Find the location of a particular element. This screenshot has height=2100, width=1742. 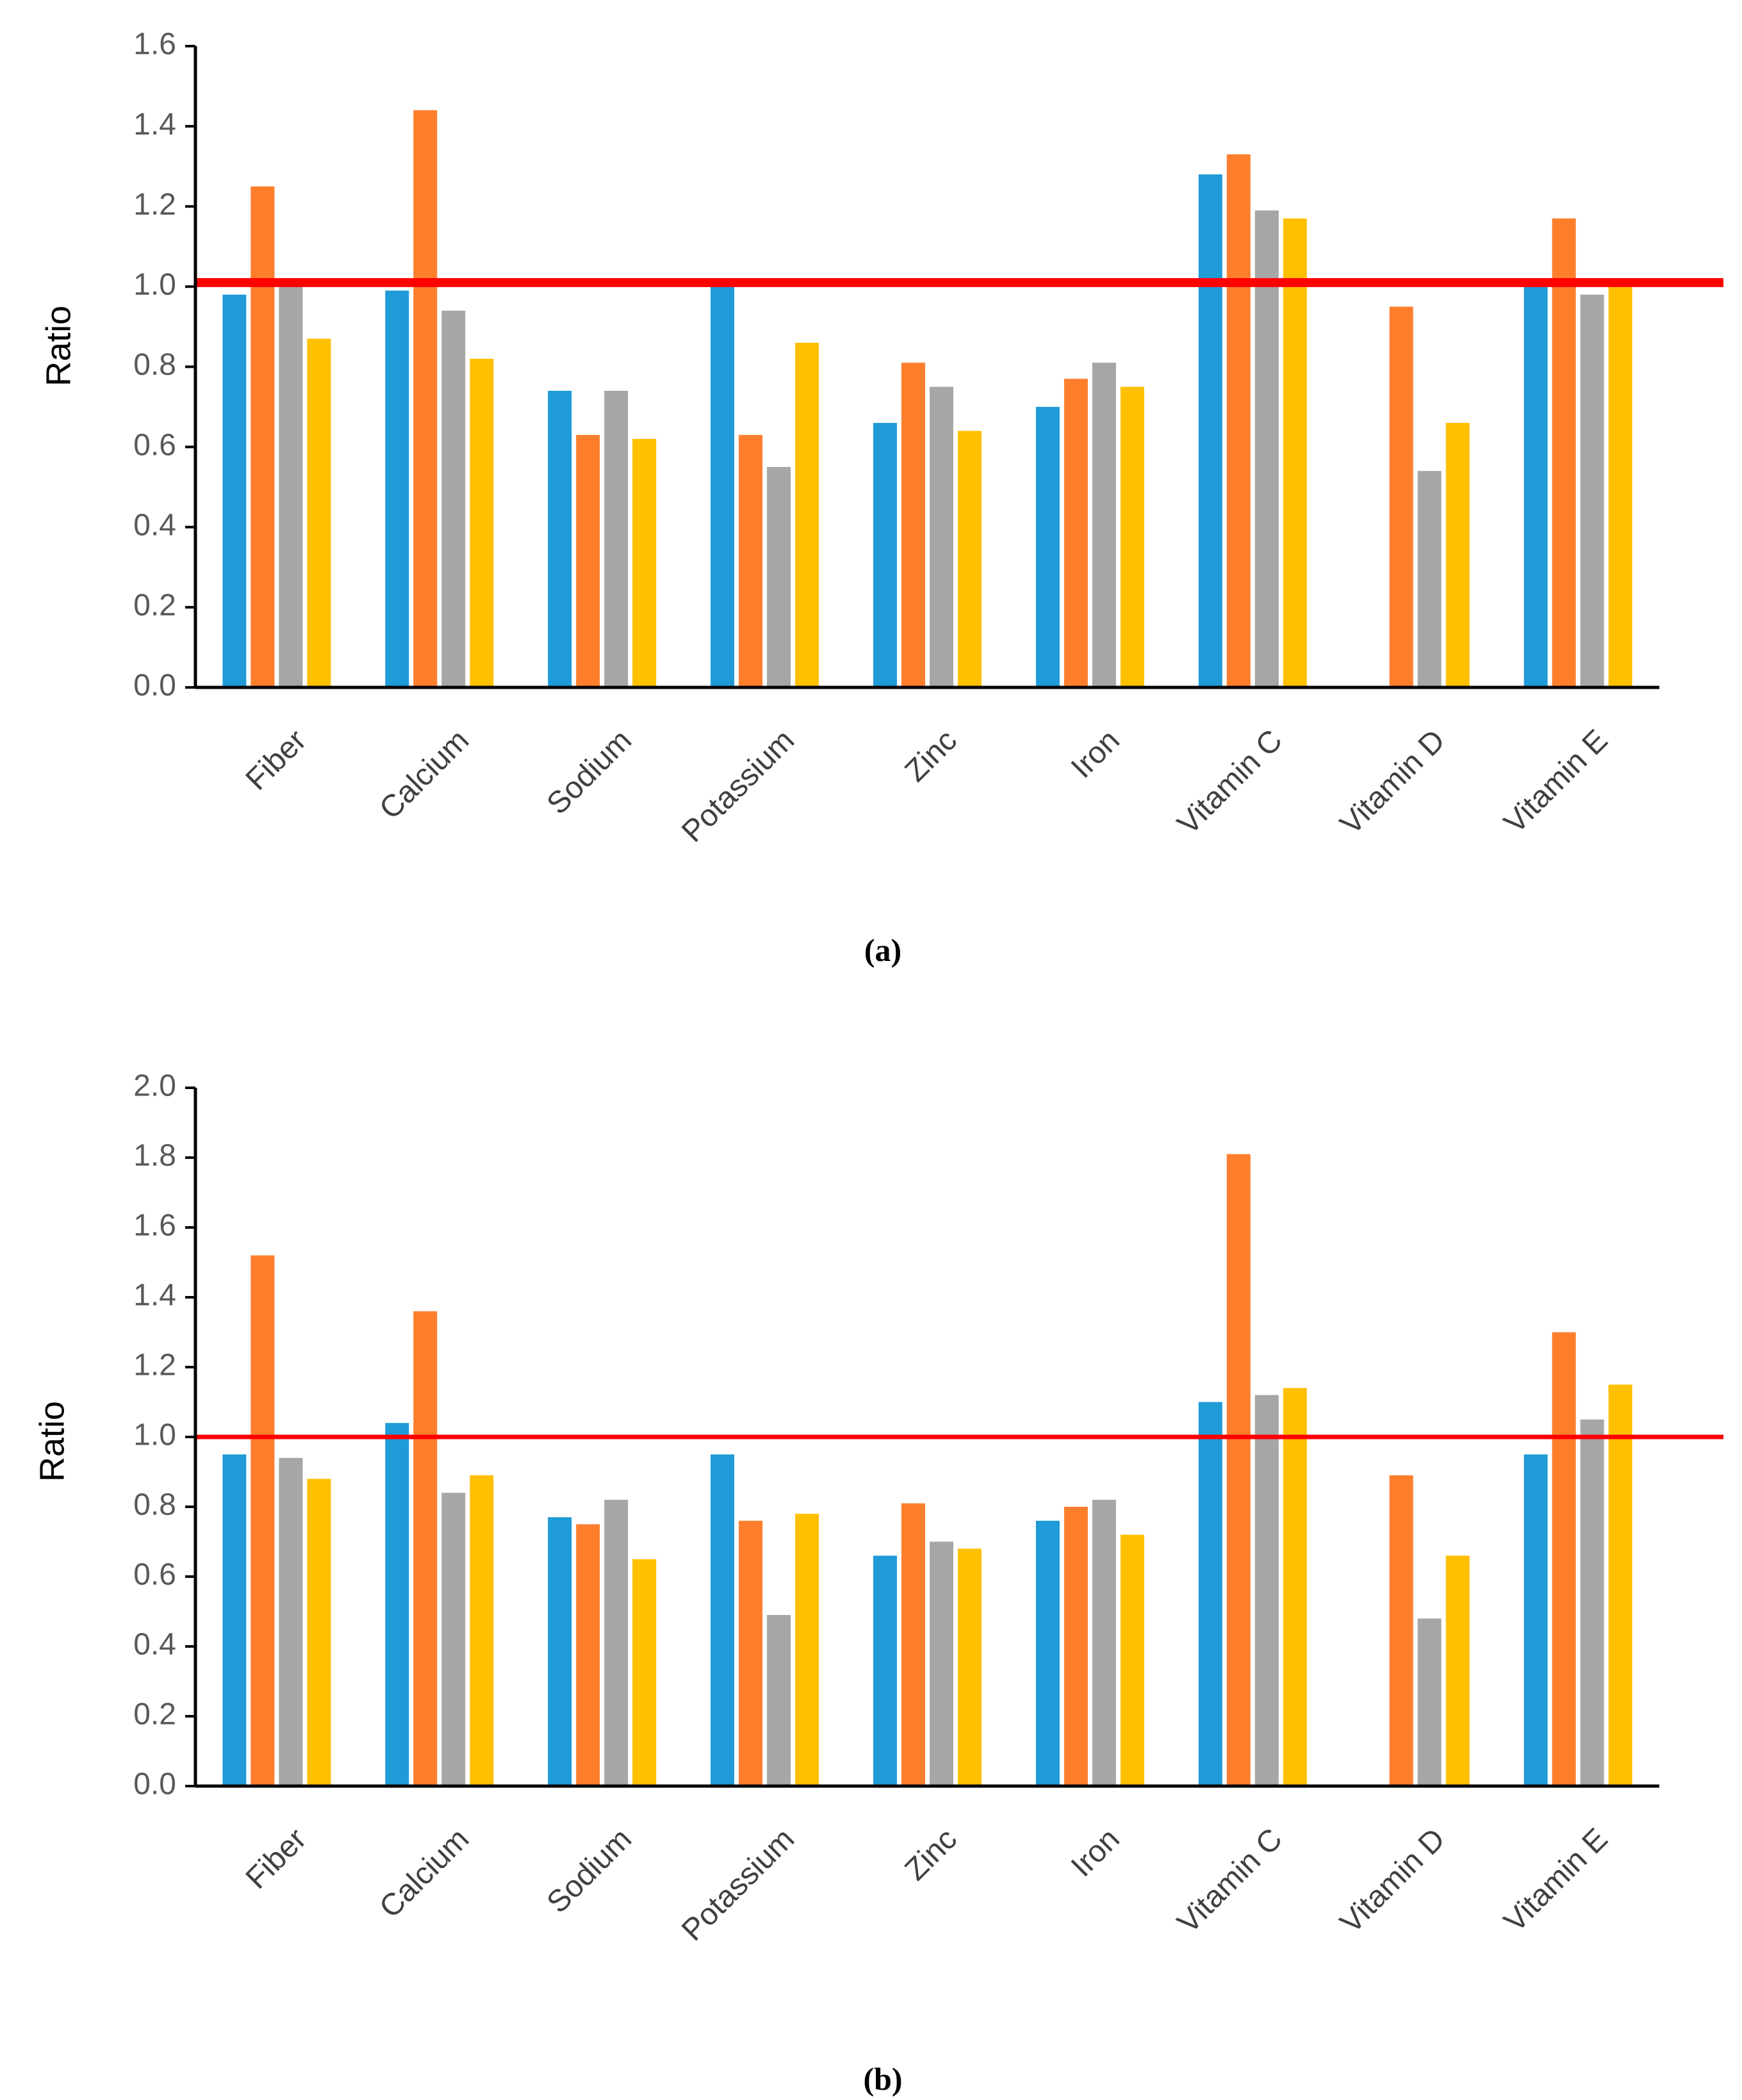

panel-a-y-tick-label: 0.4 is located at coordinates (154, 525).